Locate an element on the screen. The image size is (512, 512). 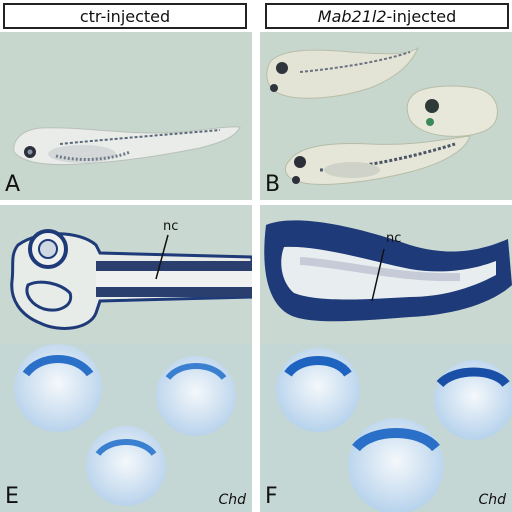
panel-e-gene-label: Chd is located at coordinates (232, 500).